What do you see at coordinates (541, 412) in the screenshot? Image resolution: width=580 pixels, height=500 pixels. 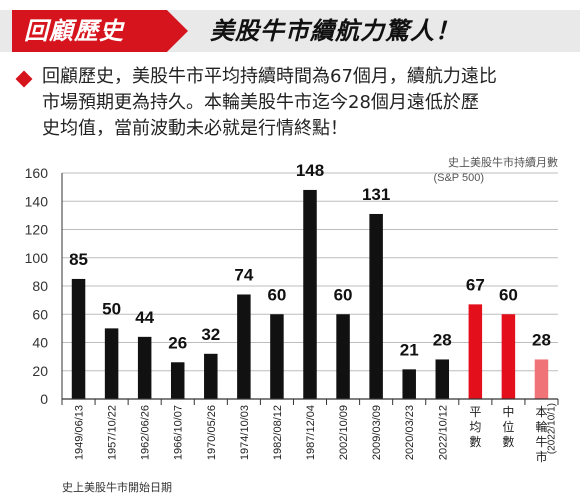 I see `x-tick-label: 本` at bounding box center [541, 412].